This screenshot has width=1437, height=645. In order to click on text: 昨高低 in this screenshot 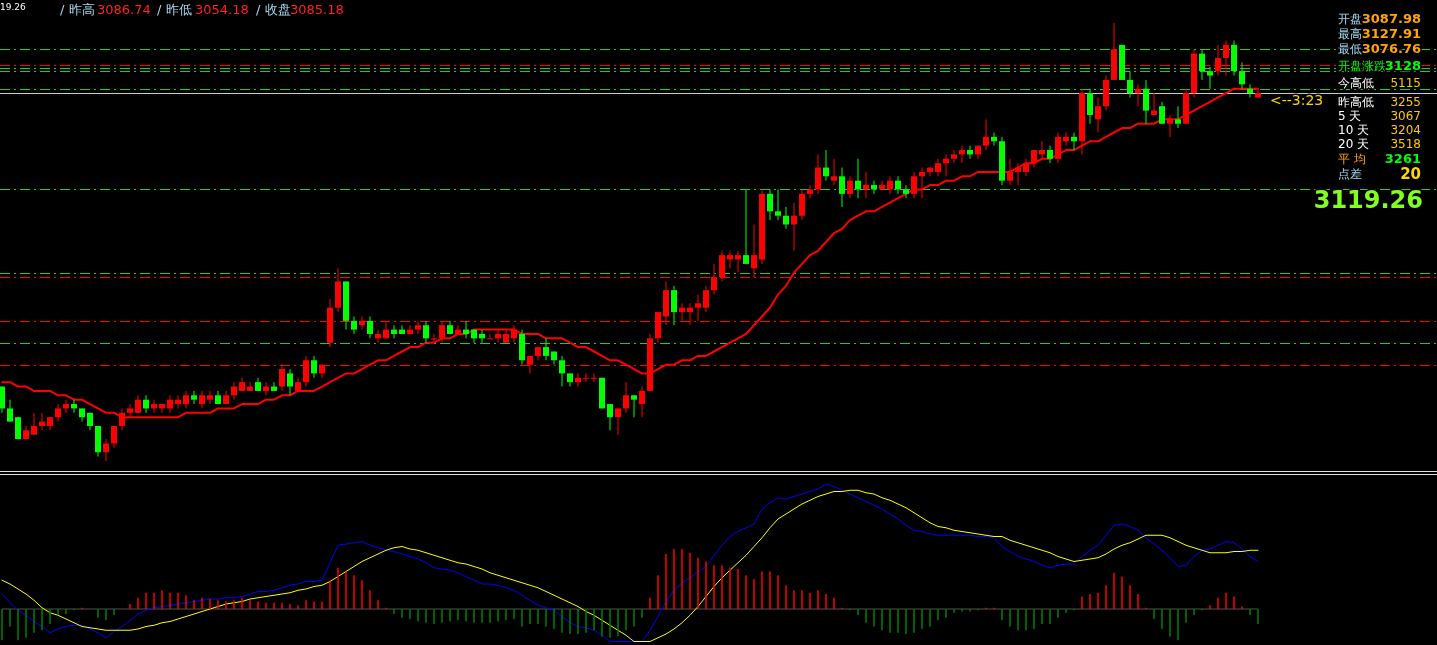, I will do `click(1356, 102)`.